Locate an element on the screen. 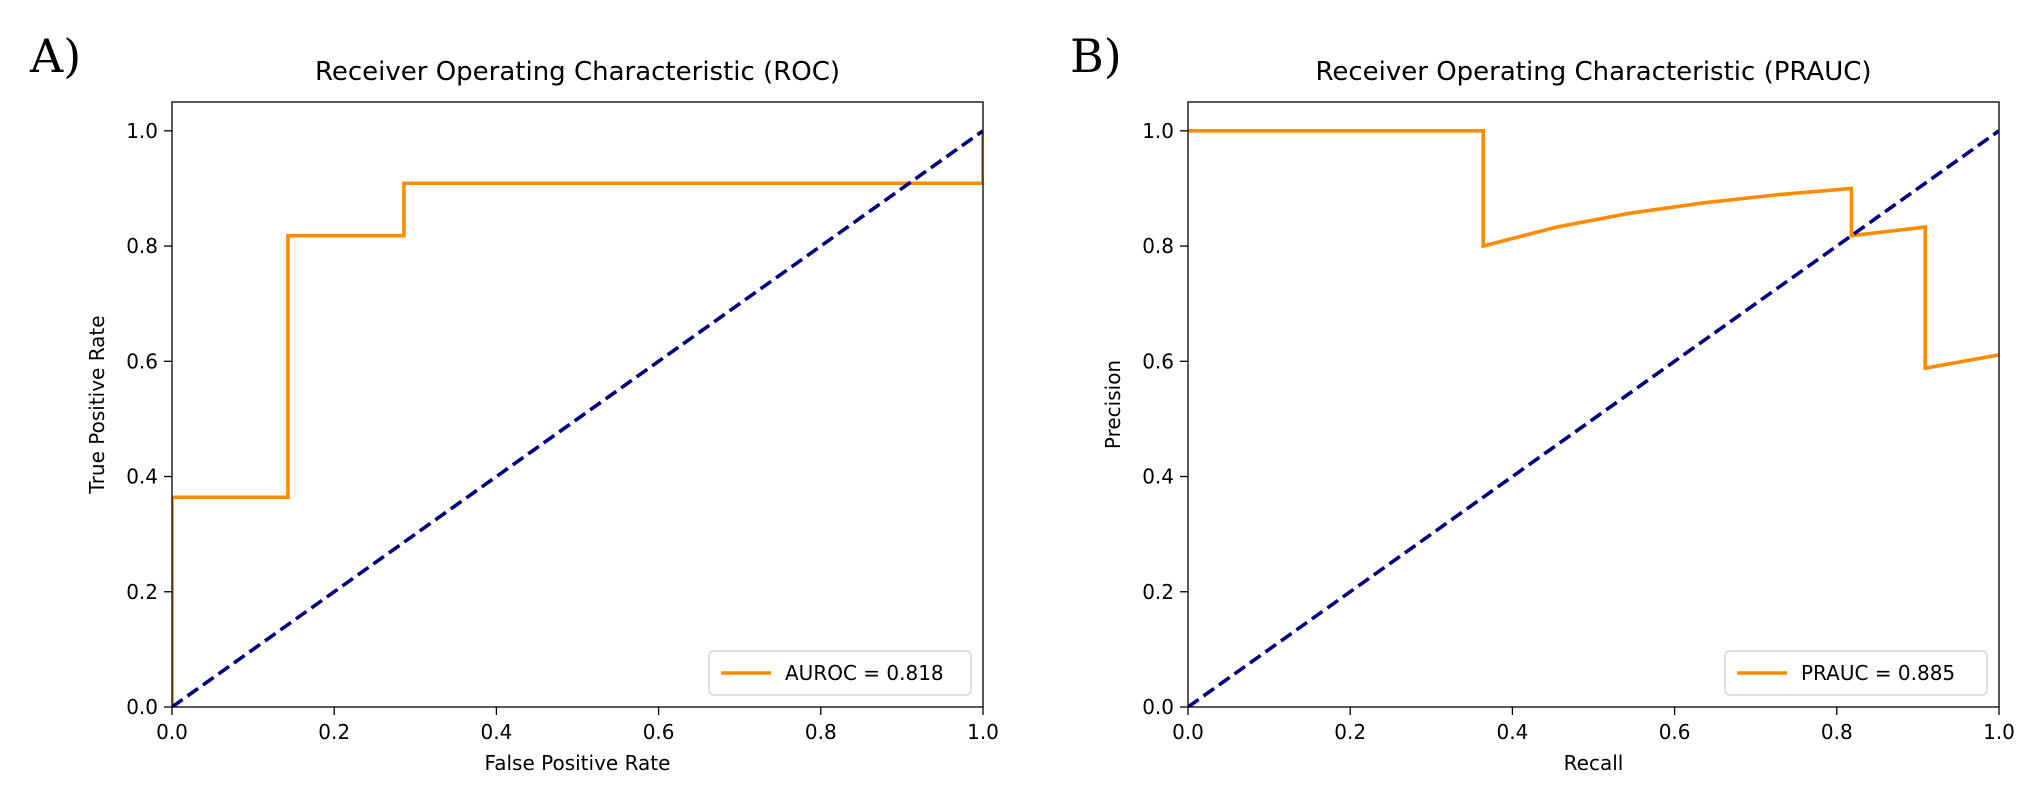 The height and width of the screenshot is (792, 2030). panel-label: B) is located at coordinates (1096, 56).